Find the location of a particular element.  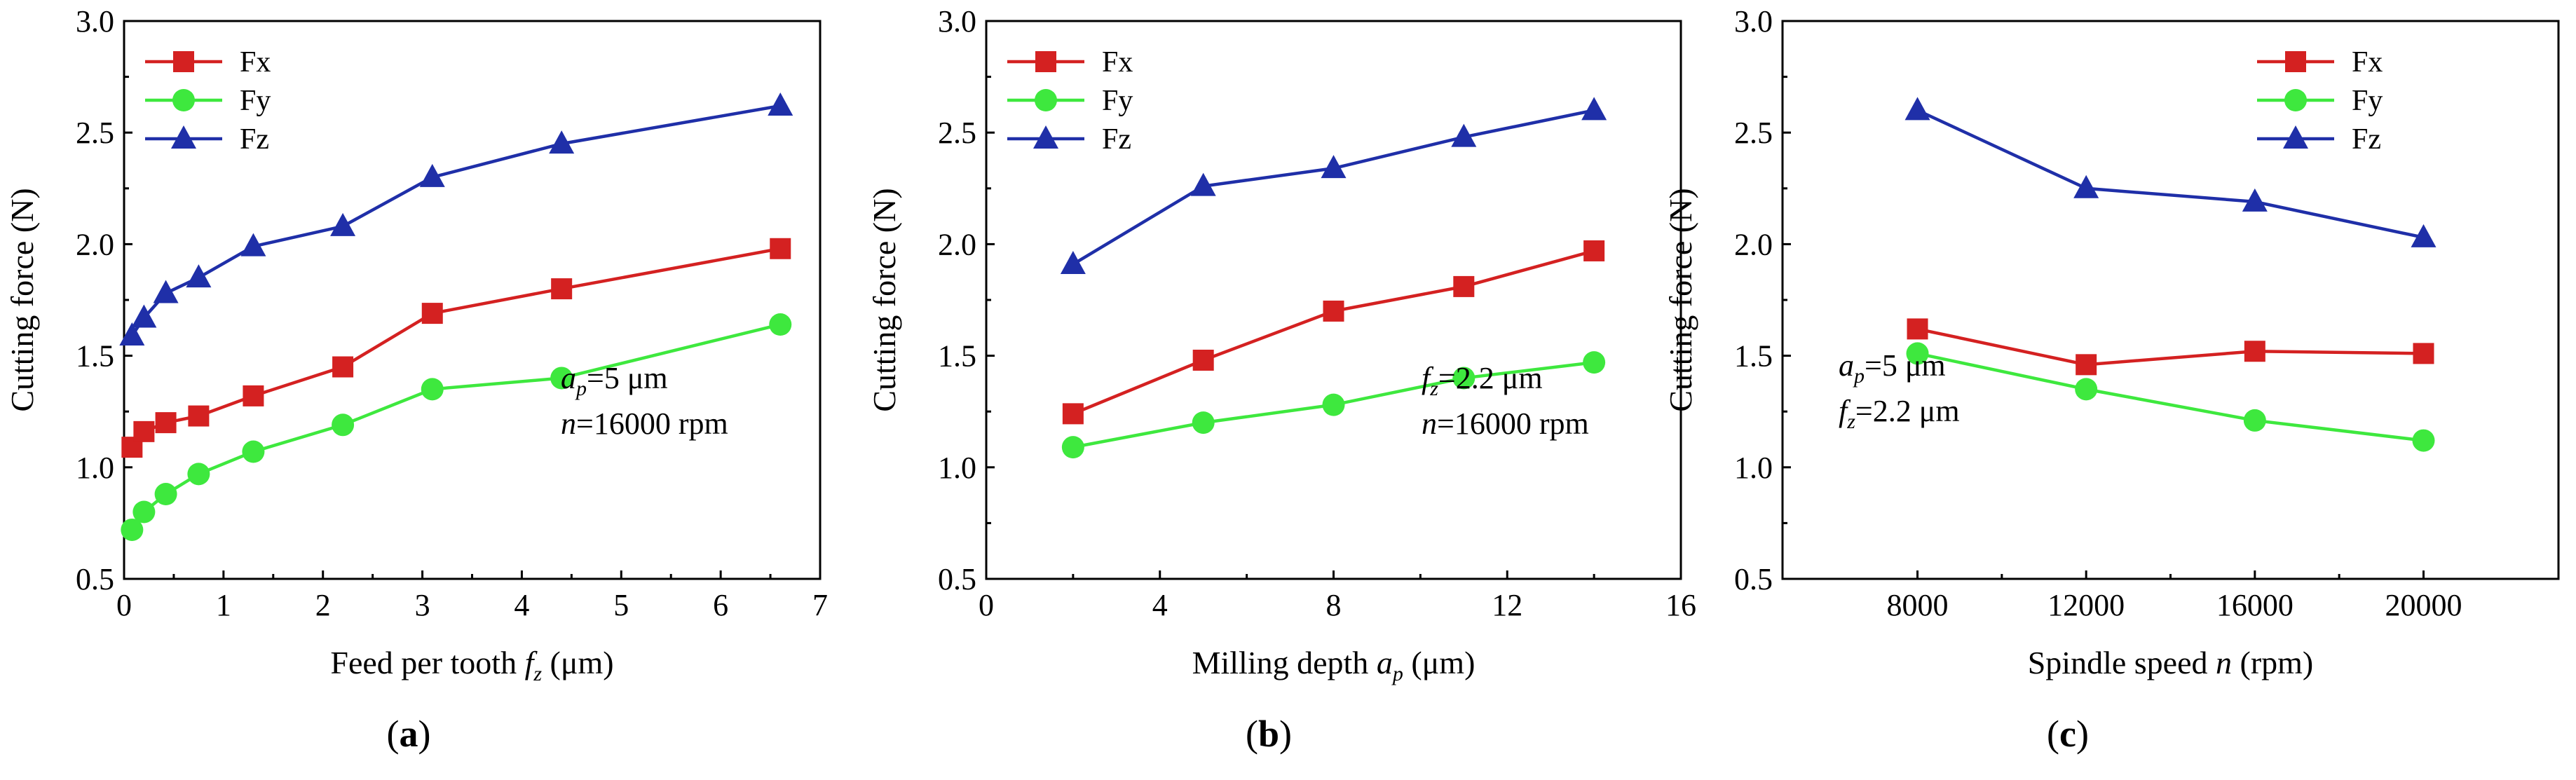

annotation-text: fz=2.2 μm is located at coordinates (1899, 413).